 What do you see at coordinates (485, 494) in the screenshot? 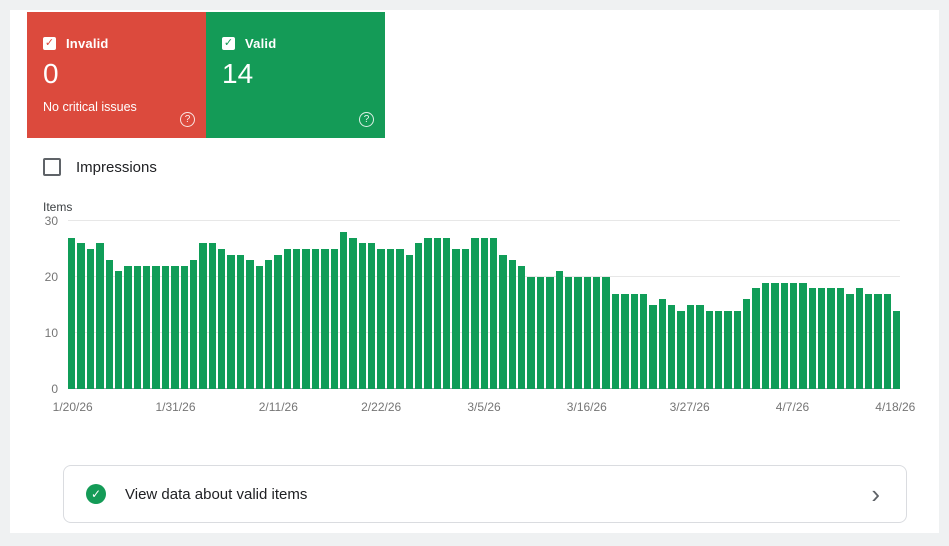
I see `view-valid-items-row: ✓ View data about valid items ›` at bounding box center [485, 494].